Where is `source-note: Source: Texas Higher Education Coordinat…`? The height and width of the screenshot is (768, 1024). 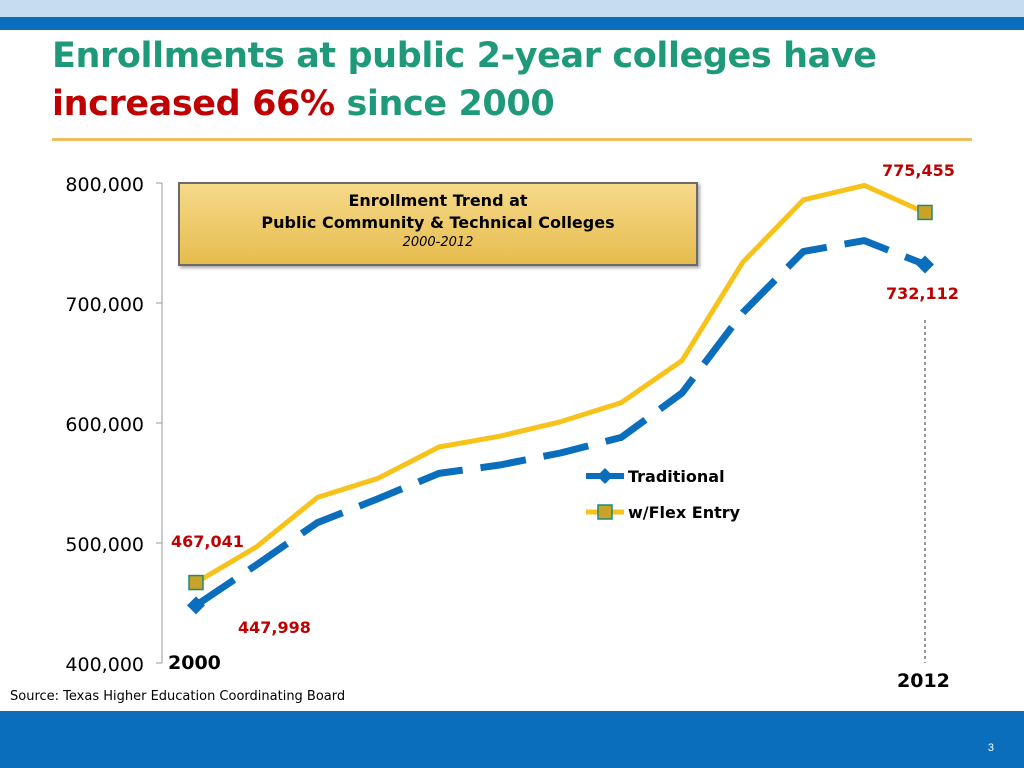
source-note: Source: Texas Higher Education Coordinat… is located at coordinates (178, 696).